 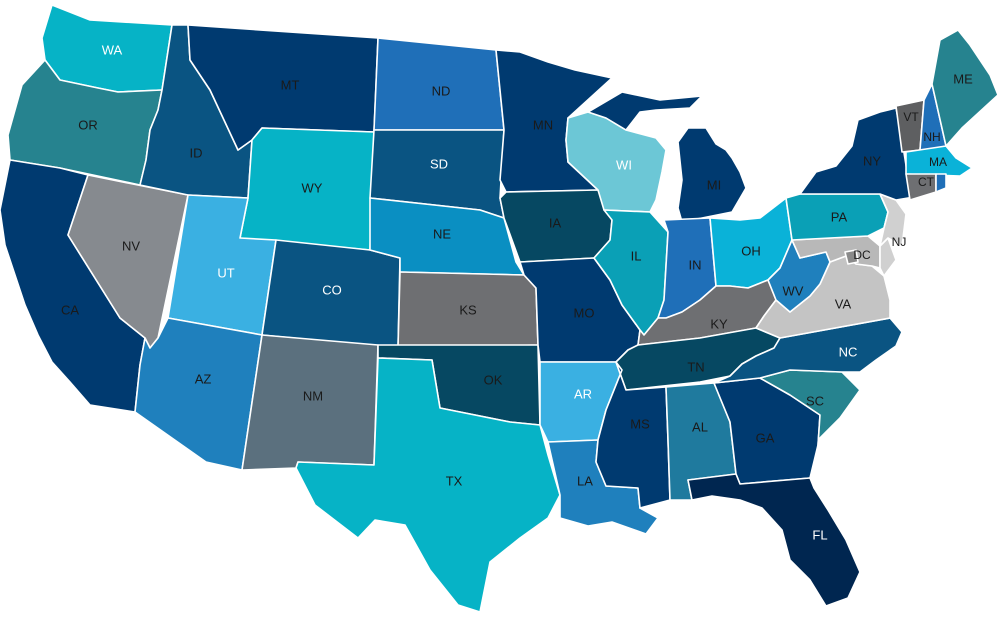 What do you see at coordinates (941, 183) in the screenshot?
I see `state-ri` at bounding box center [941, 183].